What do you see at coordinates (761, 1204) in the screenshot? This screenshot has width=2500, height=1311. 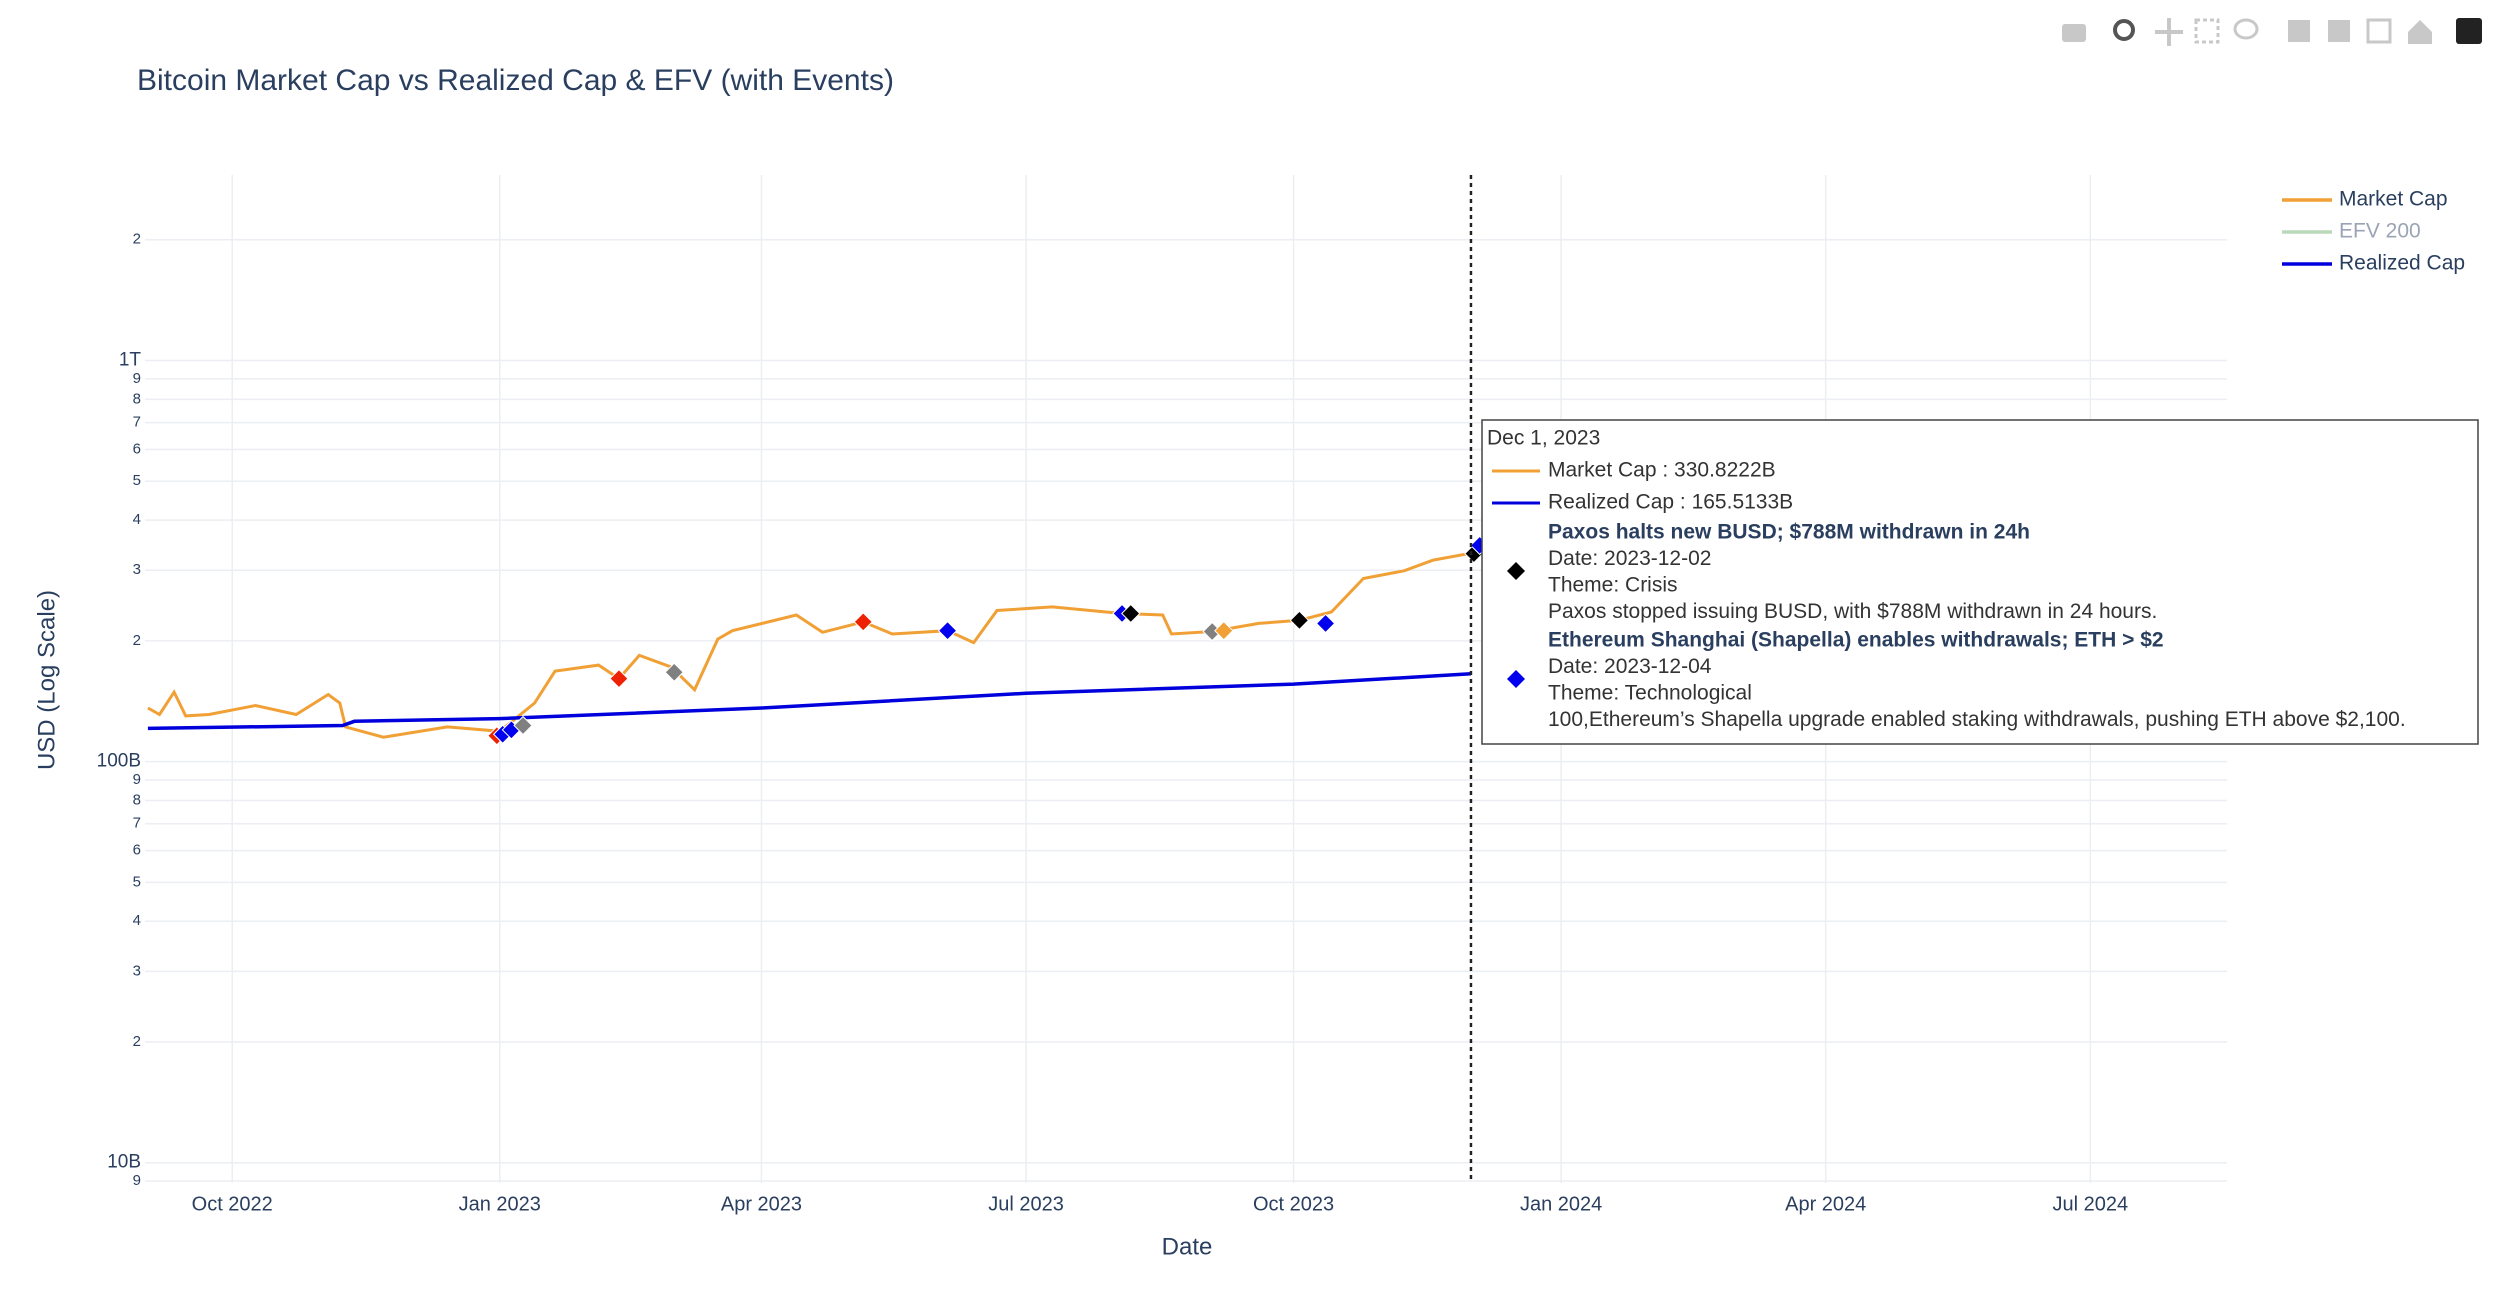 I see `x-tick-label: Apr 2023` at bounding box center [761, 1204].